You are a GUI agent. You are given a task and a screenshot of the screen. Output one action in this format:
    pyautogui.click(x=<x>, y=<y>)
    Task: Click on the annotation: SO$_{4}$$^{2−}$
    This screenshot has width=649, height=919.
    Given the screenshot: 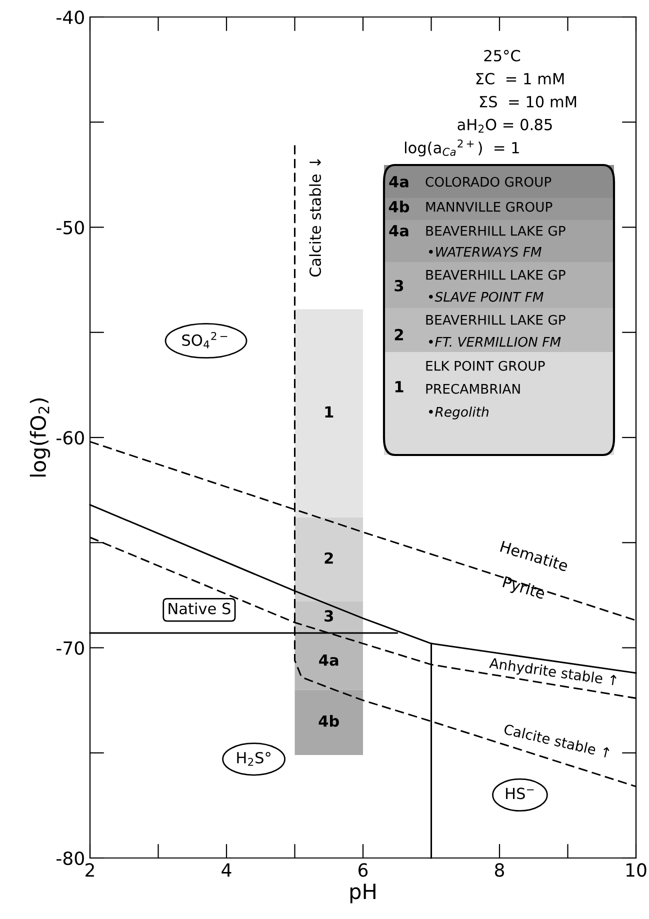 What is the action you would take?
    pyautogui.click(x=205, y=340)
    